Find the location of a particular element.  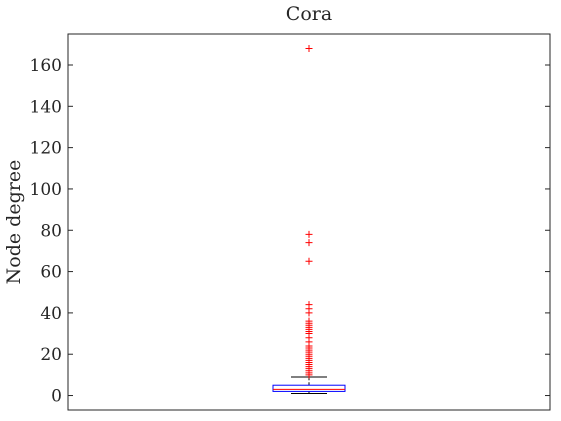

iqr-box is located at coordinates (309, 388).